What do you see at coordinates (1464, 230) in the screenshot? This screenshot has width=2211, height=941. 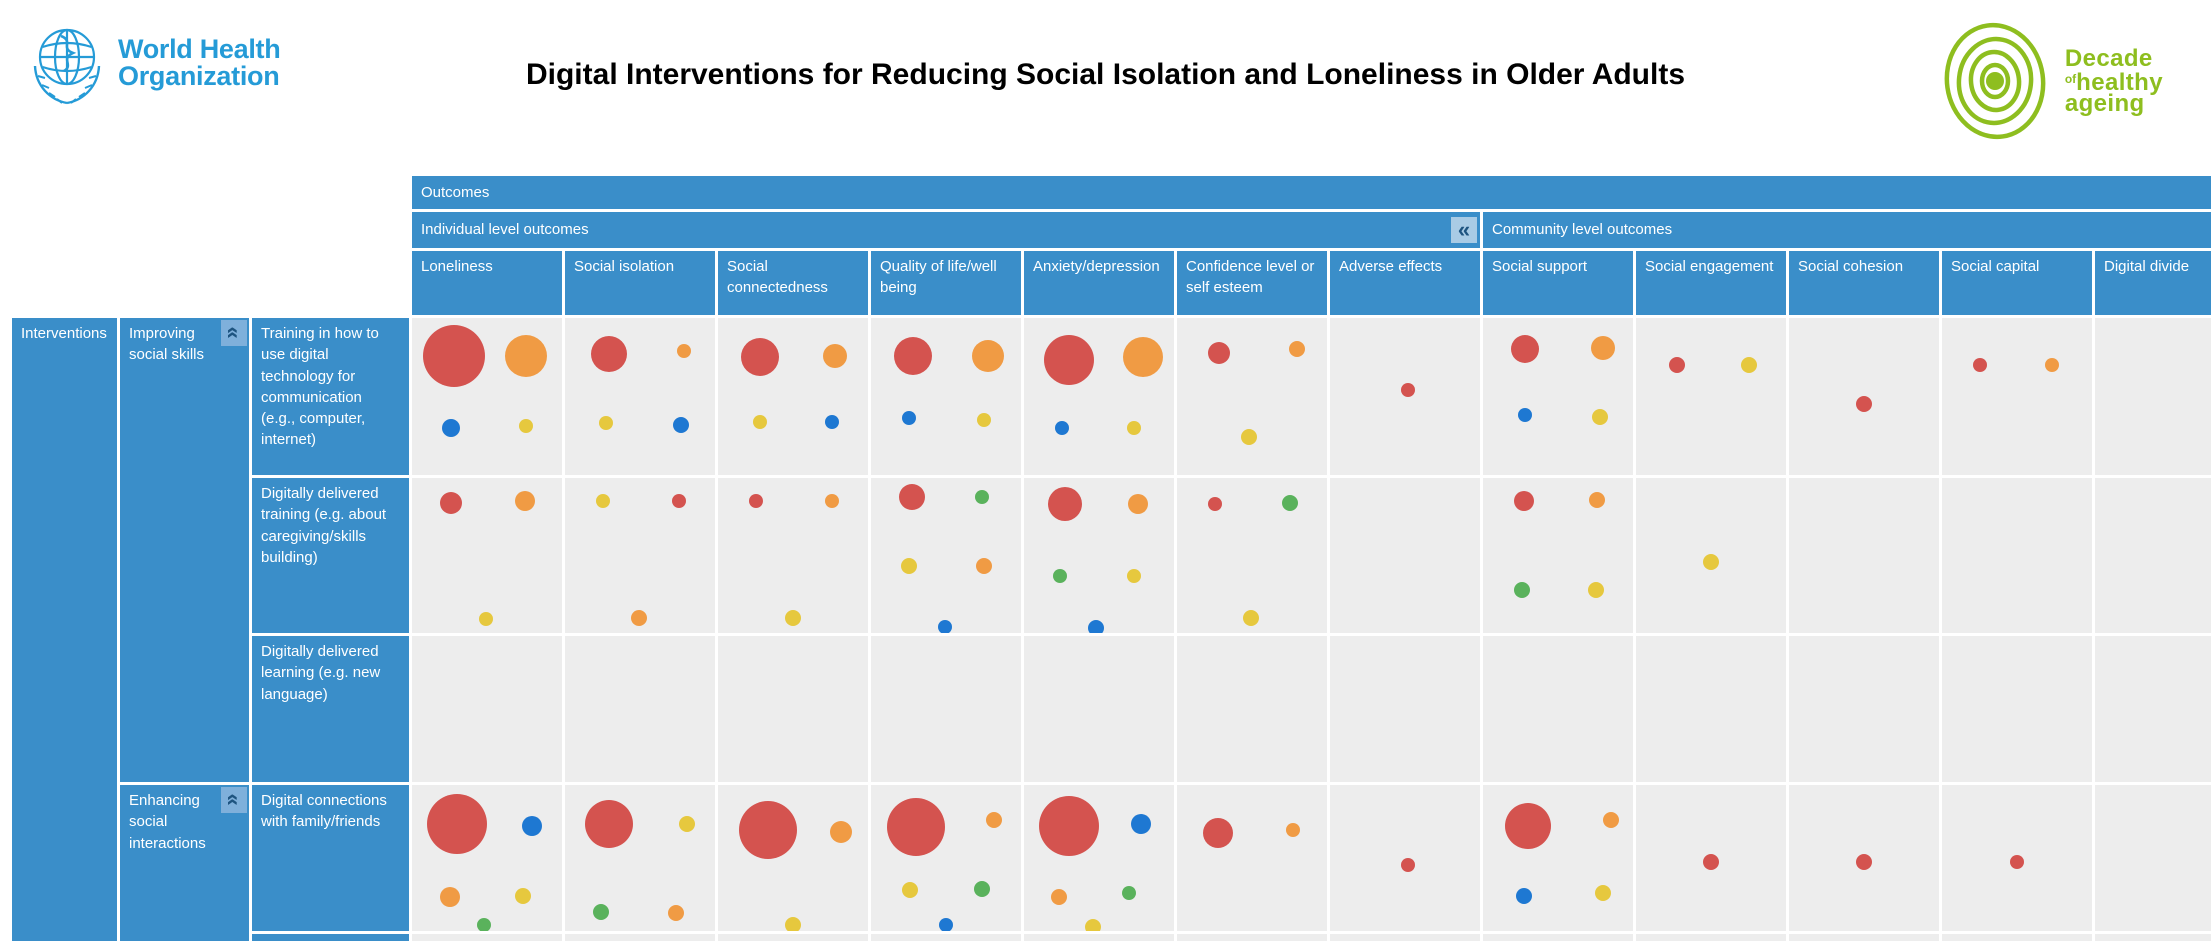 I see `collapse-columns-button: «` at bounding box center [1464, 230].